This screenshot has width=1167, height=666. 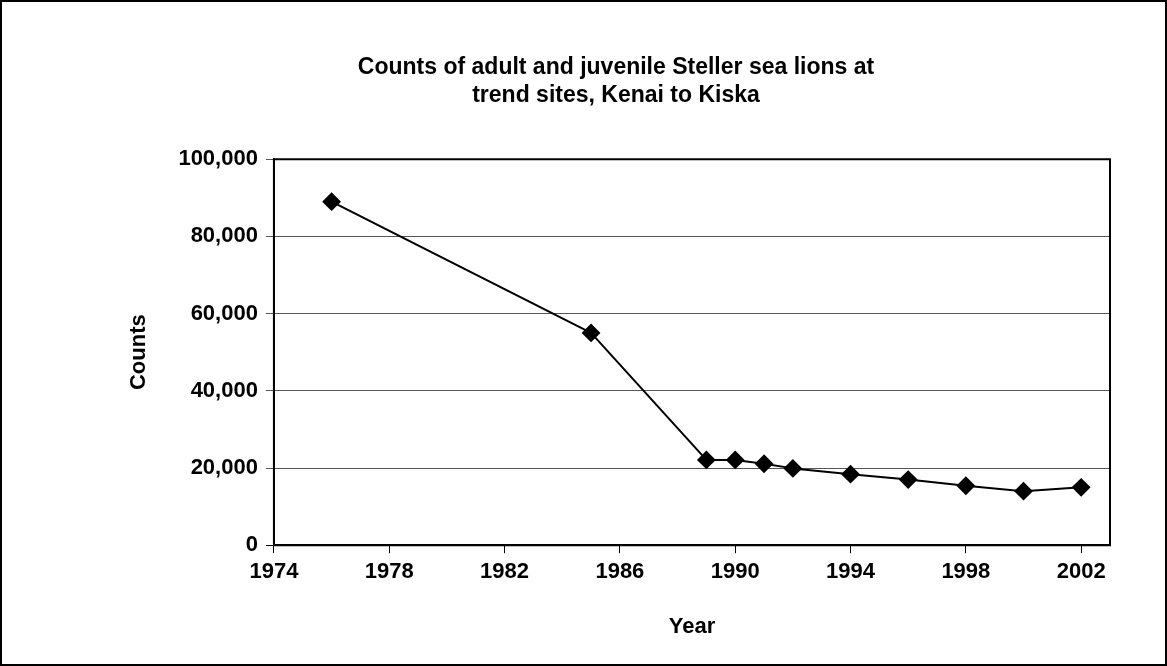 I want to click on y-tick-label: 40,000, so click(x=224, y=389).